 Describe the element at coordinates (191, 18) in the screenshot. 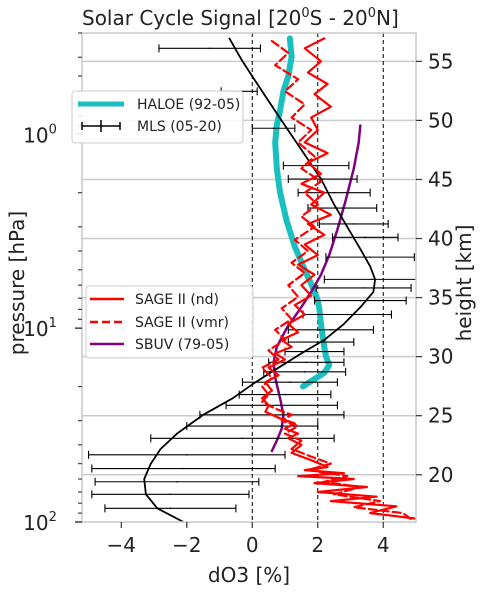

I see `title-part-a: Solar Cycle Signal [20` at that location.